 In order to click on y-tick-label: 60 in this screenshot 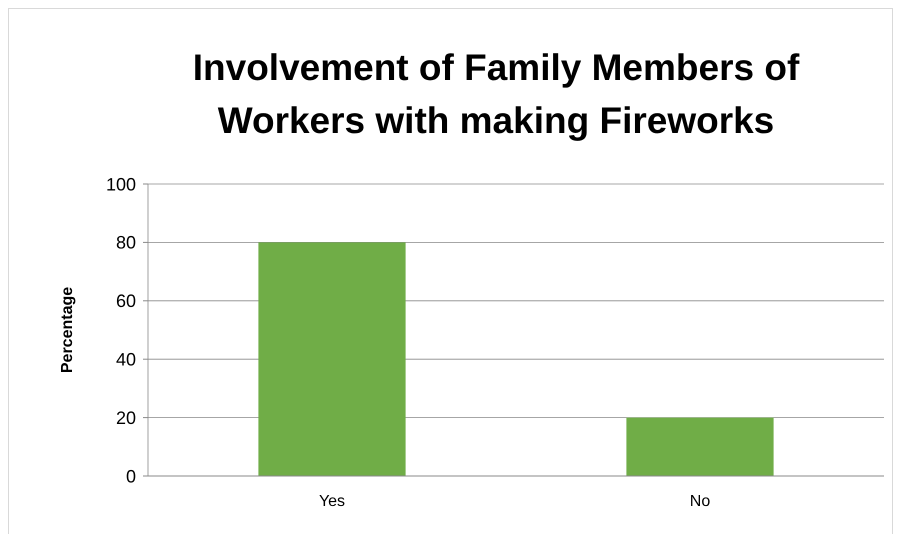, I will do `click(126, 301)`.